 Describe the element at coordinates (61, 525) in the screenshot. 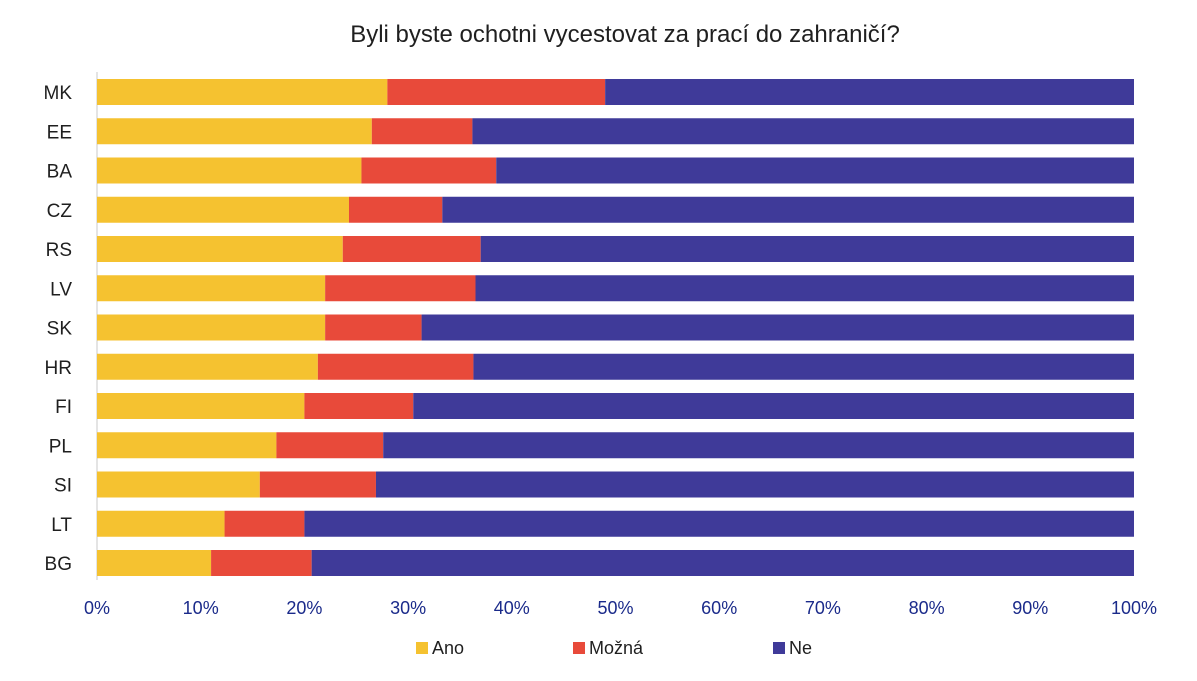

I see `category-label-lt: LT` at that location.